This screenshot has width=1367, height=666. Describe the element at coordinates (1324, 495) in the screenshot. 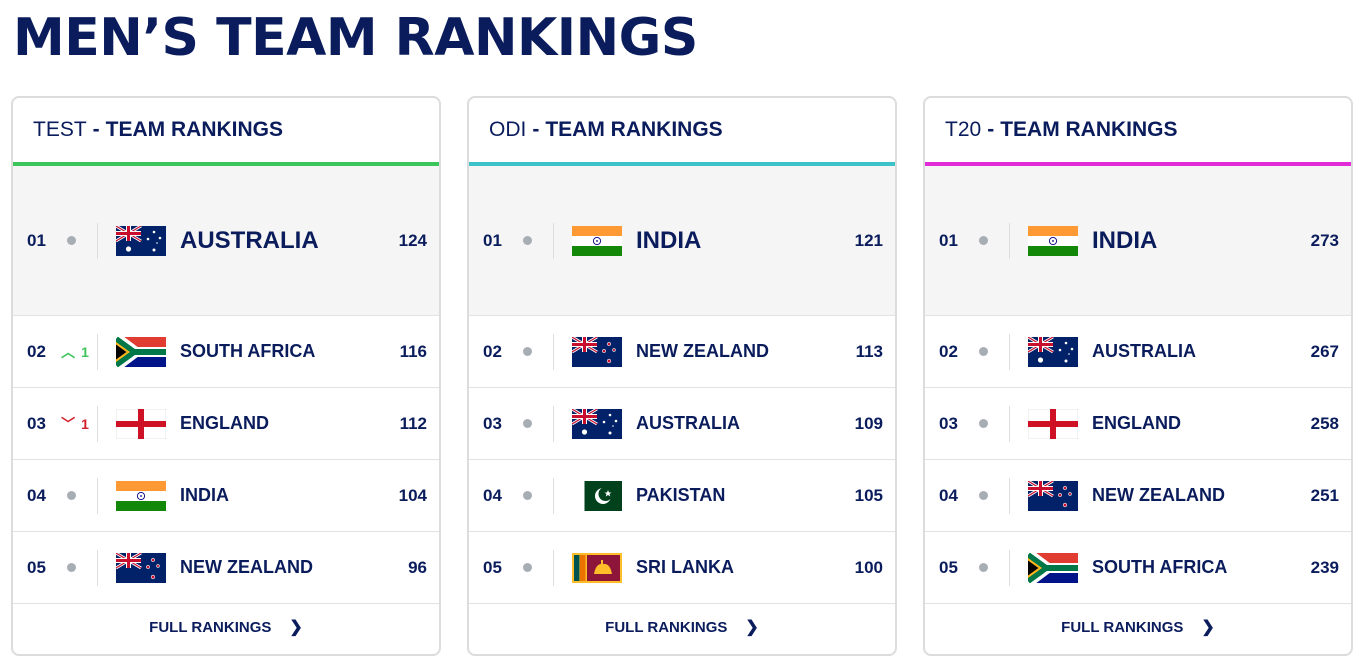

I see `team-rating: 251` at that location.